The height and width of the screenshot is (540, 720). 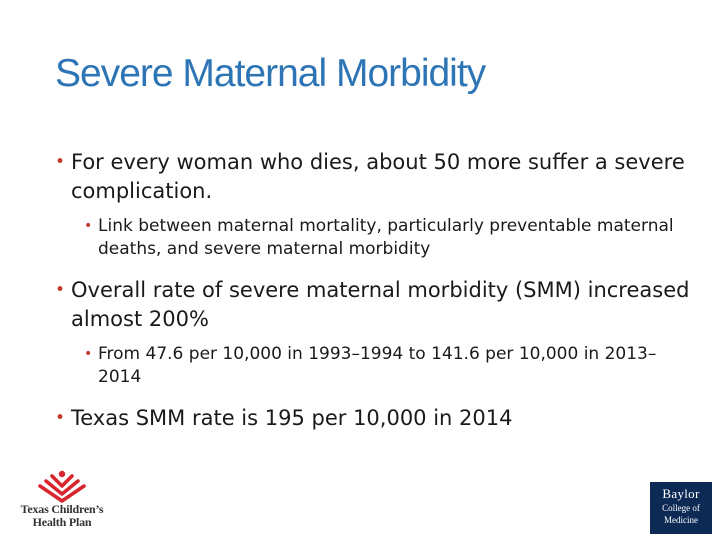 What do you see at coordinates (681, 520) in the screenshot?
I see `logo-text-line: Medicine` at bounding box center [681, 520].